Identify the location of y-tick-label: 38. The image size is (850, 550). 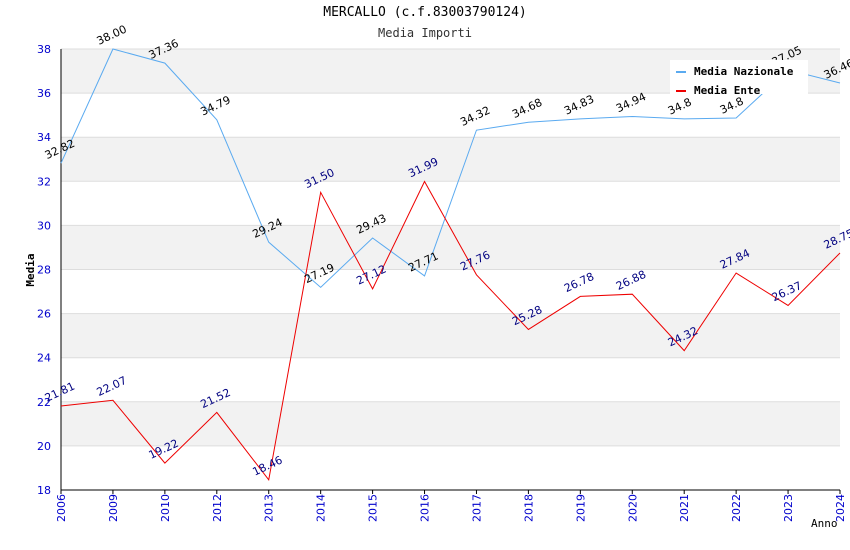
(44, 49).